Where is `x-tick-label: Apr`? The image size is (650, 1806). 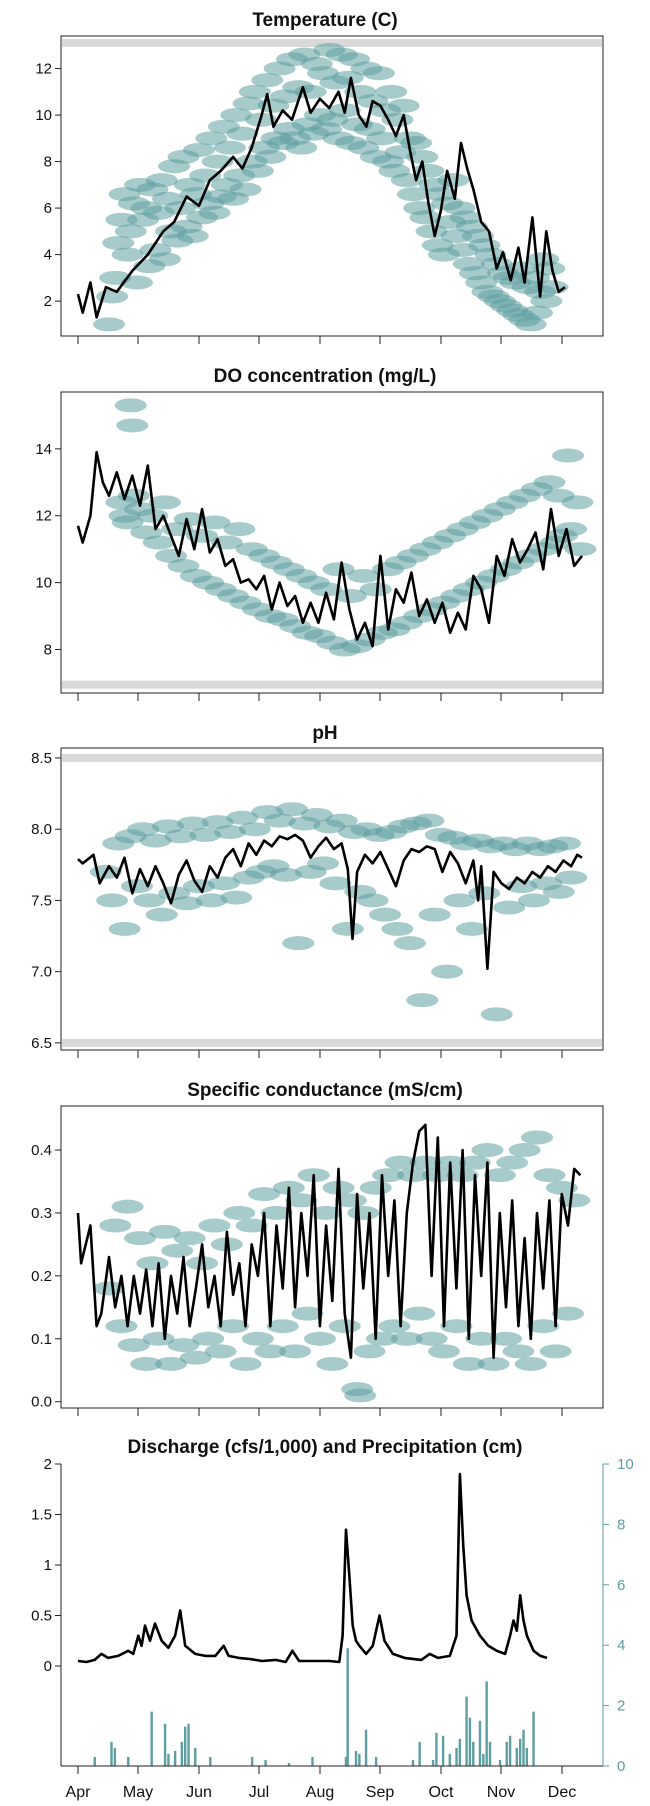 x-tick-label: Apr is located at coordinates (79, 1792).